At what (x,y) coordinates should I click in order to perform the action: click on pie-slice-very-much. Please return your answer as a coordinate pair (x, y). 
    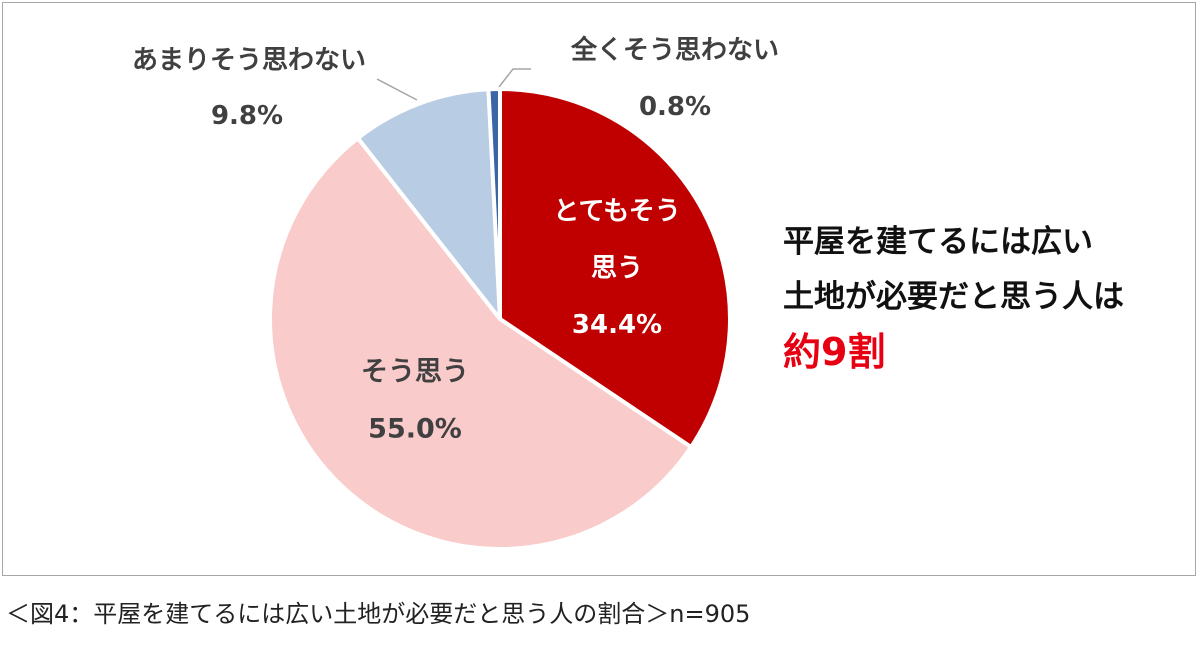
    Looking at the image, I should click on (615, 268).